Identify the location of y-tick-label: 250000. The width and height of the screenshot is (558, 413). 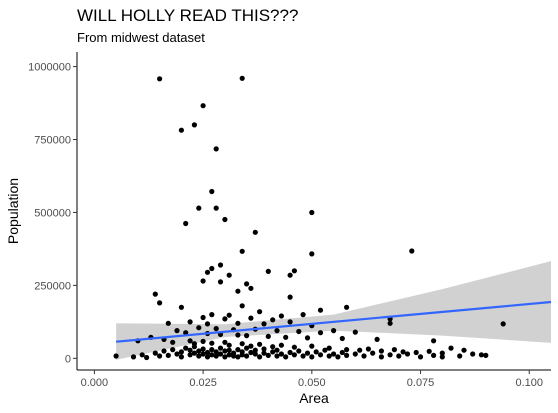
(52, 286).